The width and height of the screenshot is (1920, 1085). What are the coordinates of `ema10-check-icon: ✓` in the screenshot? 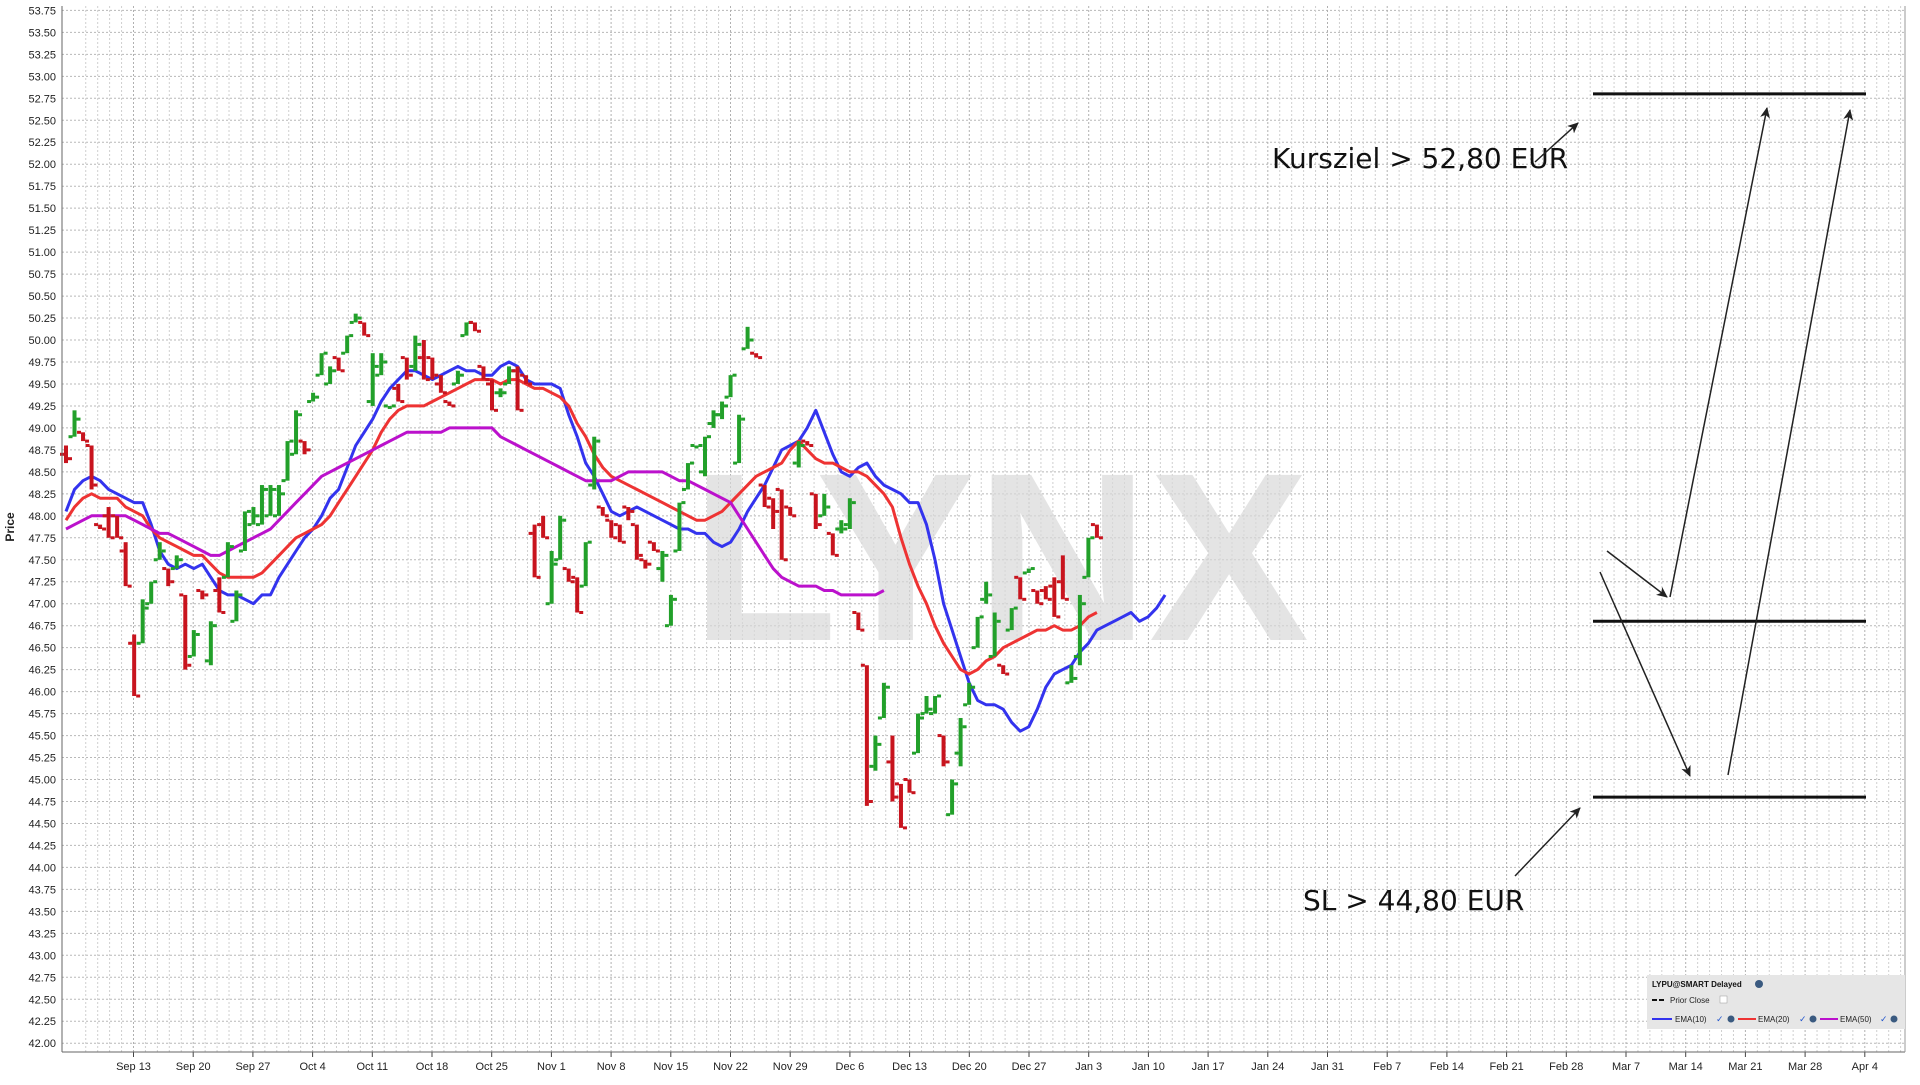 It's located at (1720, 1019).